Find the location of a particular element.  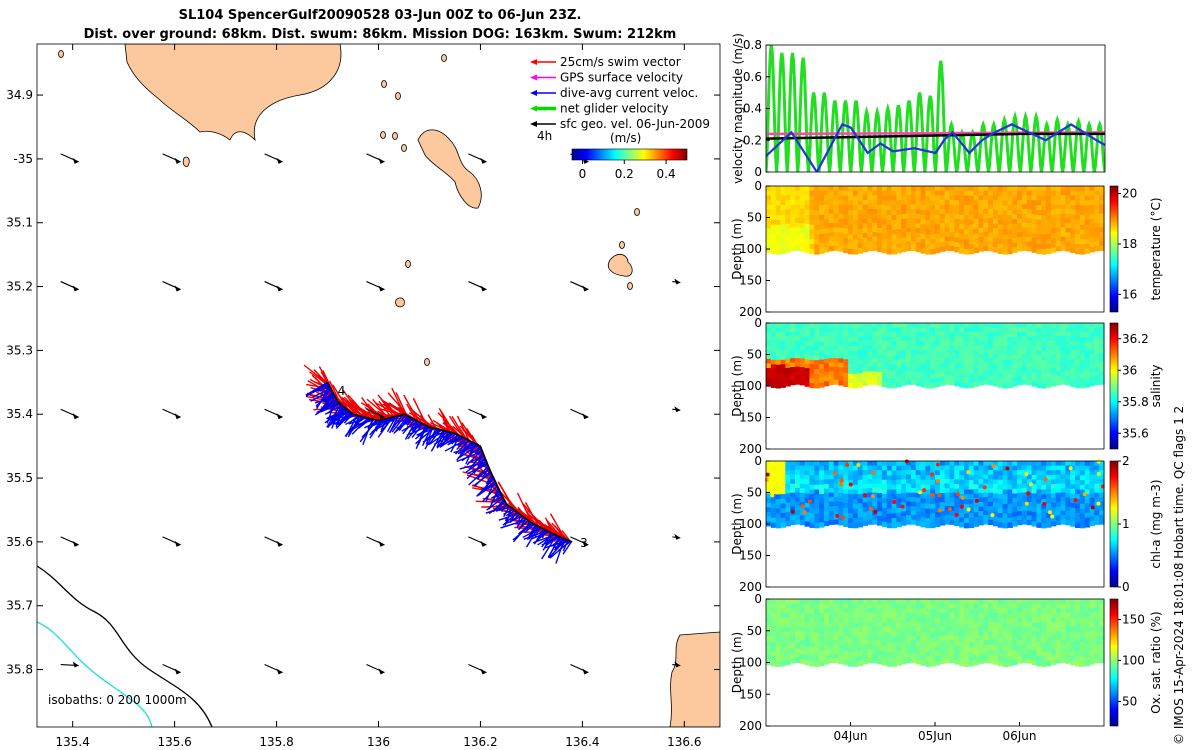

velocity-ytick-label: 0.8 is located at coordinates (752, 45).